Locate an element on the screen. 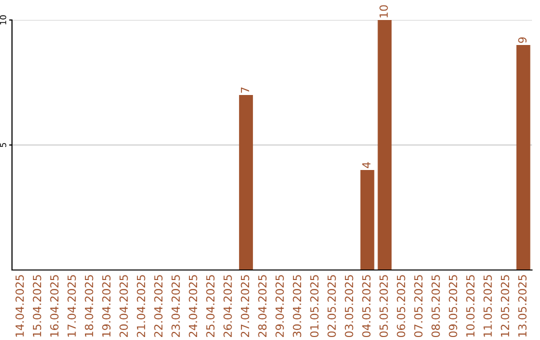 The image size is (540, 340). x-tick-label: 15.04.2025 is located at coordinates (37, 306).